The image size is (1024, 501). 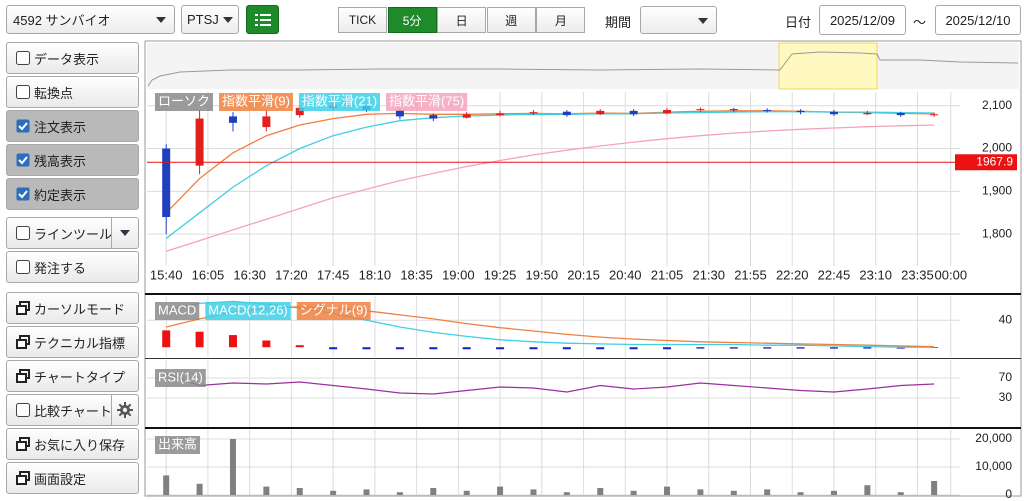 What do you see at coordinates (997, 233) in the screenshot?
I see `y-tick-label: 1,800` at bounding box center [997, 233].